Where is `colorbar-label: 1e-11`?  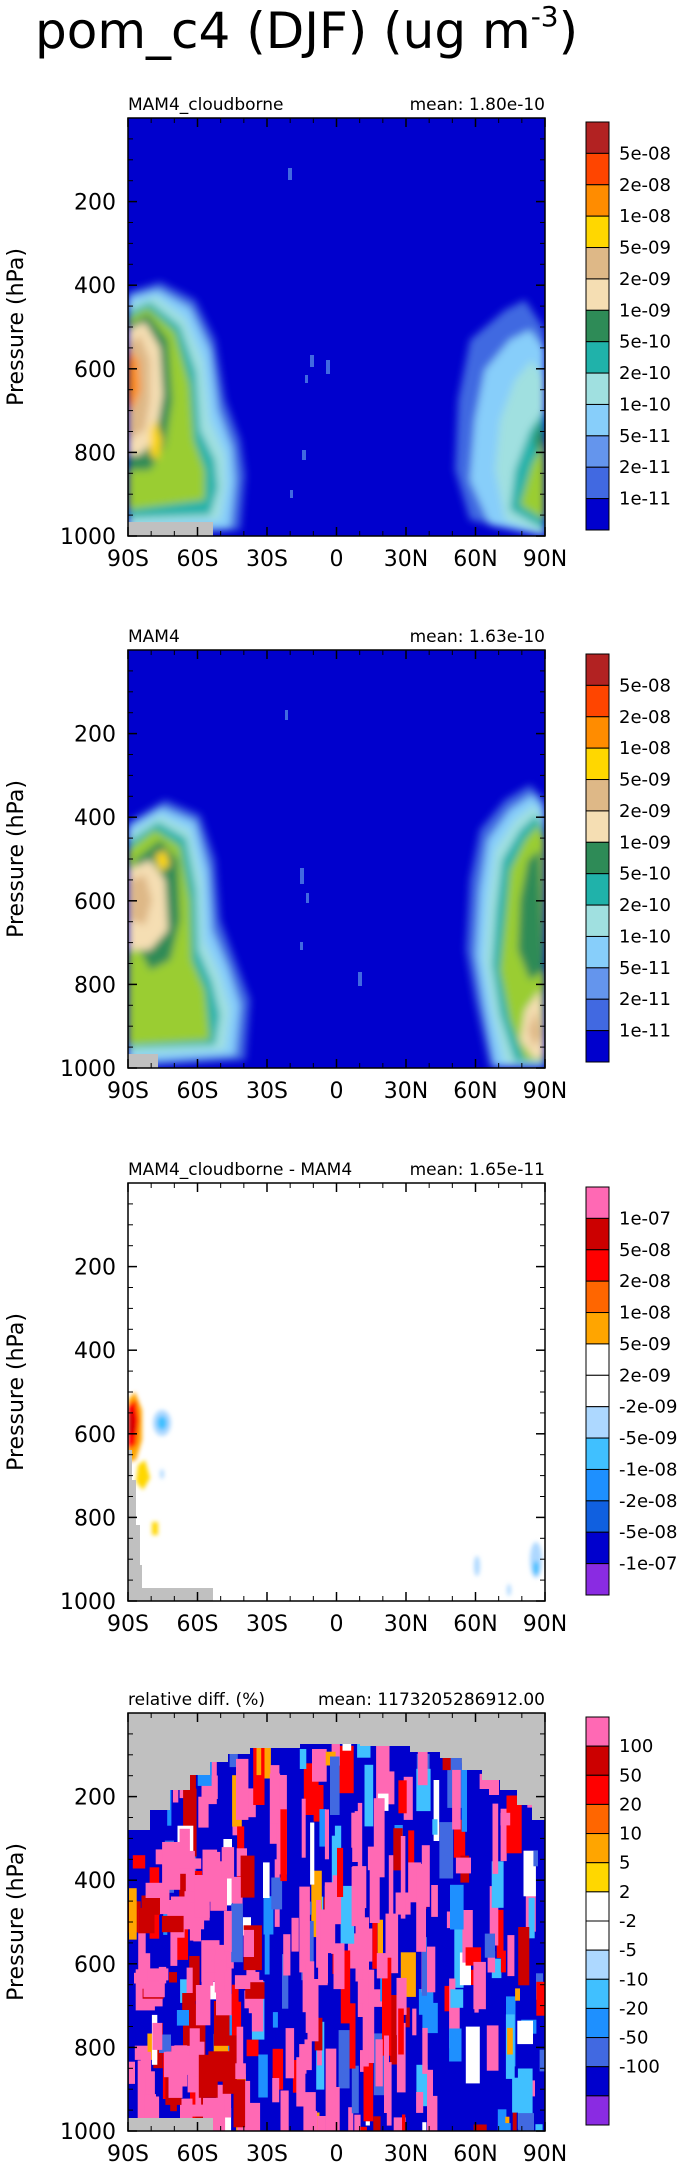
colorbar-label: 1e-11 is located at coordinates (645, 499).